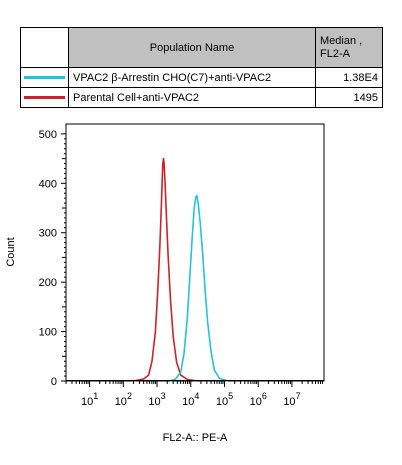 Image resolution: width=402 pixels, height=465 pixels. Describe the element at coordinates (192, 97) in the screenshot. I see `legend-row-name: Parental Cell+anti-VPAC2` at that location.